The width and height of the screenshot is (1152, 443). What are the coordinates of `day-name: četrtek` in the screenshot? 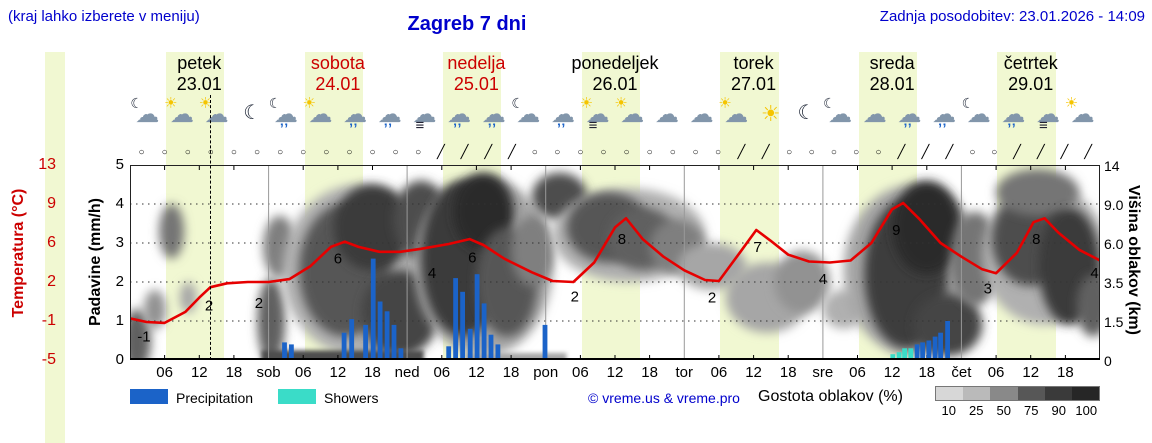 It's located at (1030, 63).